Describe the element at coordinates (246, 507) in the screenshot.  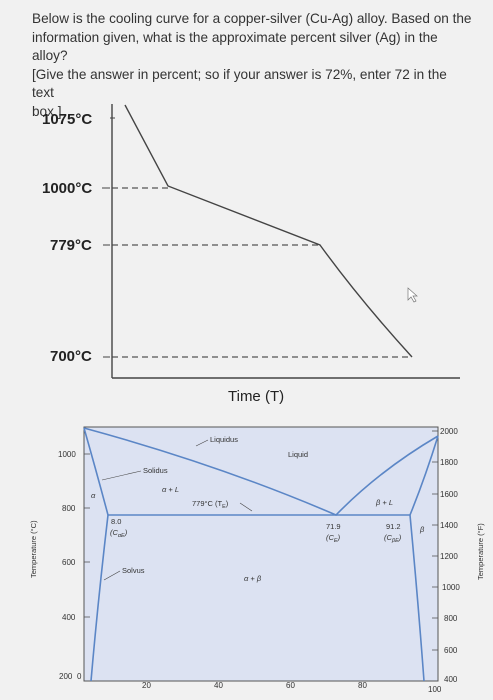
I see `leader-eutectic` at that location.